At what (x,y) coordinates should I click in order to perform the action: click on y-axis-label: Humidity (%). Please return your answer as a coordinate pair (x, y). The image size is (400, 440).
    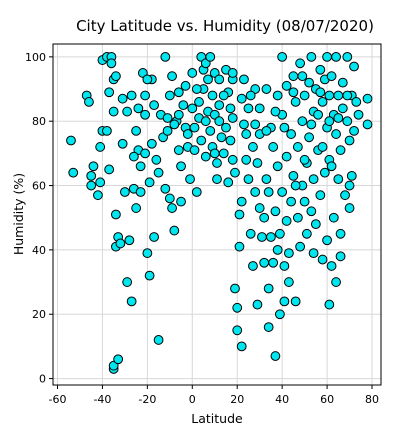
    Looking at the image, I should click on (18, 214).